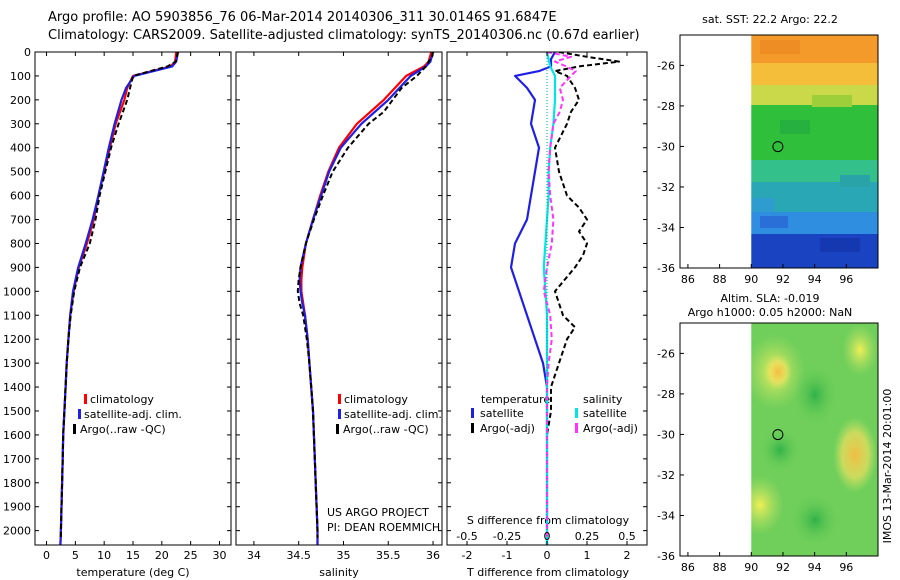 The image size is (900, 580). I want to click on legend-swatch-argo, so click(74, 429).